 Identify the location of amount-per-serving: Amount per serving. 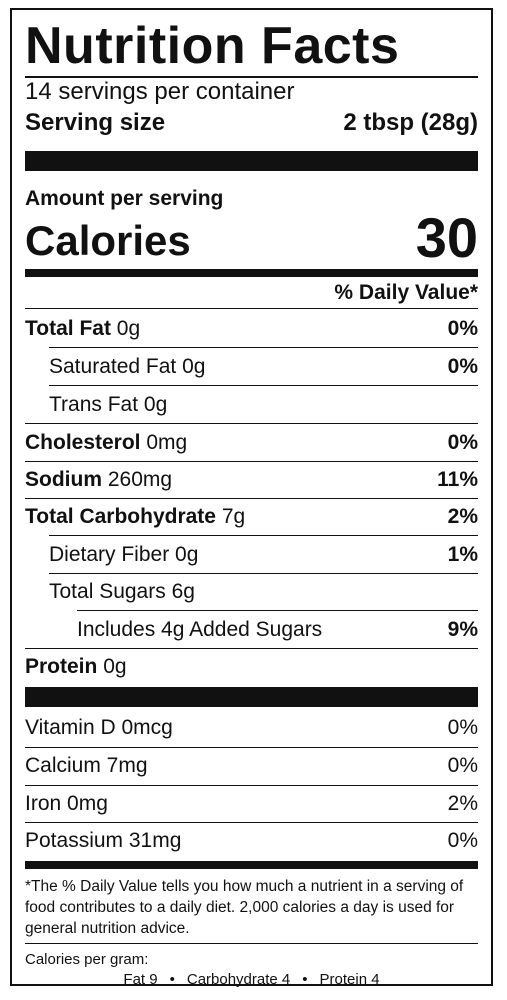
(124, 198).